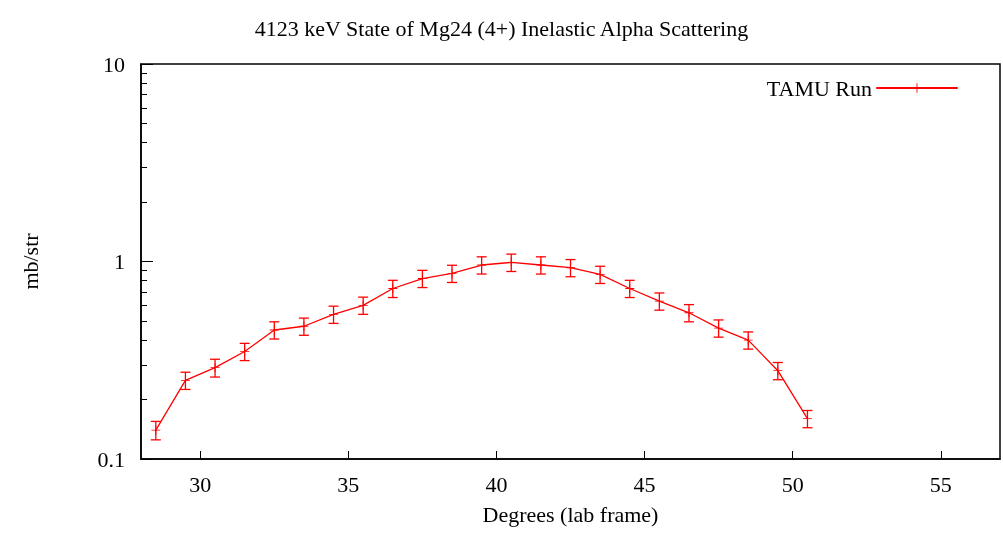 This screenshot has height=546, width=1003. What do you see at coordinates (30, 261) in the screenshot?
I see `y-axis-title: mb/str` at bounding box center [30, 261].